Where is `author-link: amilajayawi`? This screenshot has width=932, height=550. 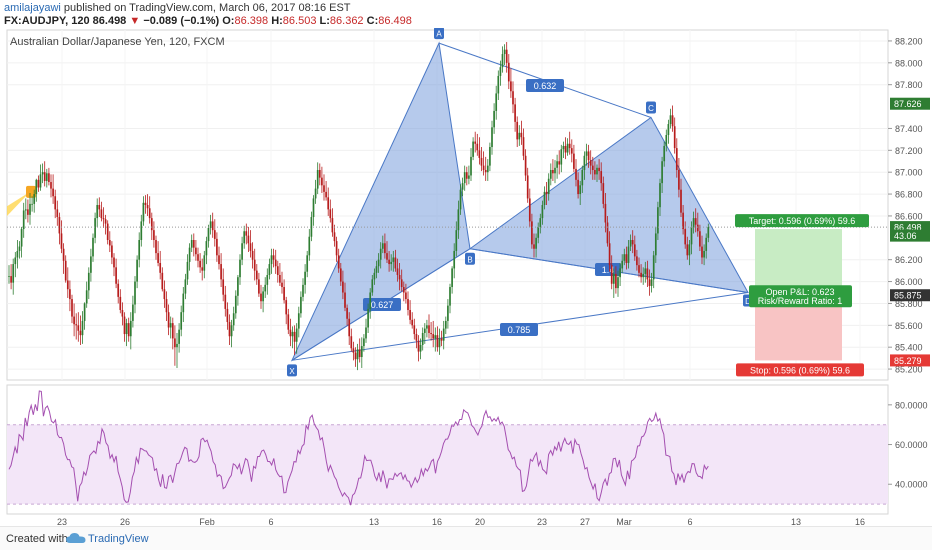
author-link: amilajayawi is located at coordinates (32, 8).